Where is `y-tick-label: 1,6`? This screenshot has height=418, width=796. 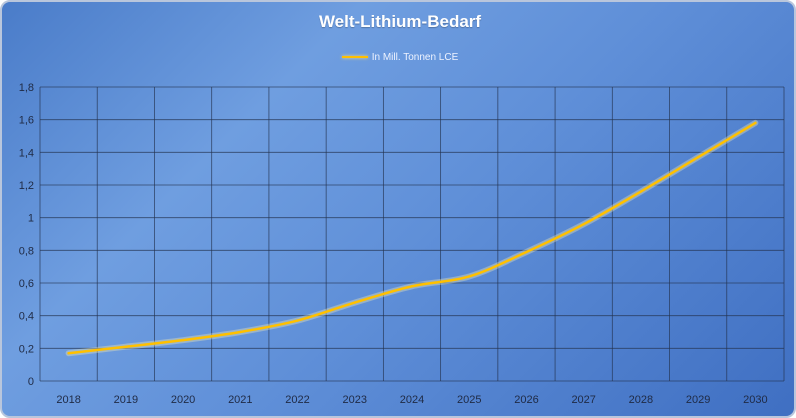 y-tick-label: 1,6 is located at coordinates (26, 121).